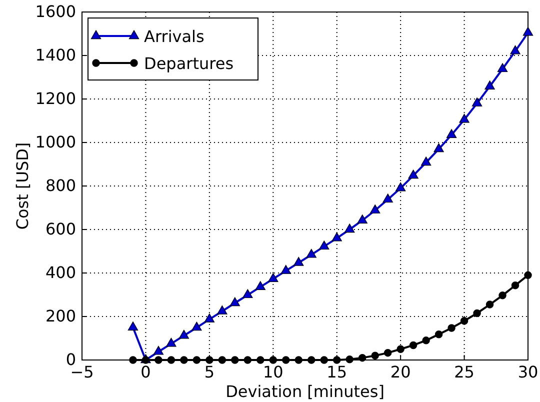 This screenshot has width=540, height=402. What do you see at coordinates (464, 372) in the screenshot?
I see `x-tick-label: 25` at bounding box center [464, 372].